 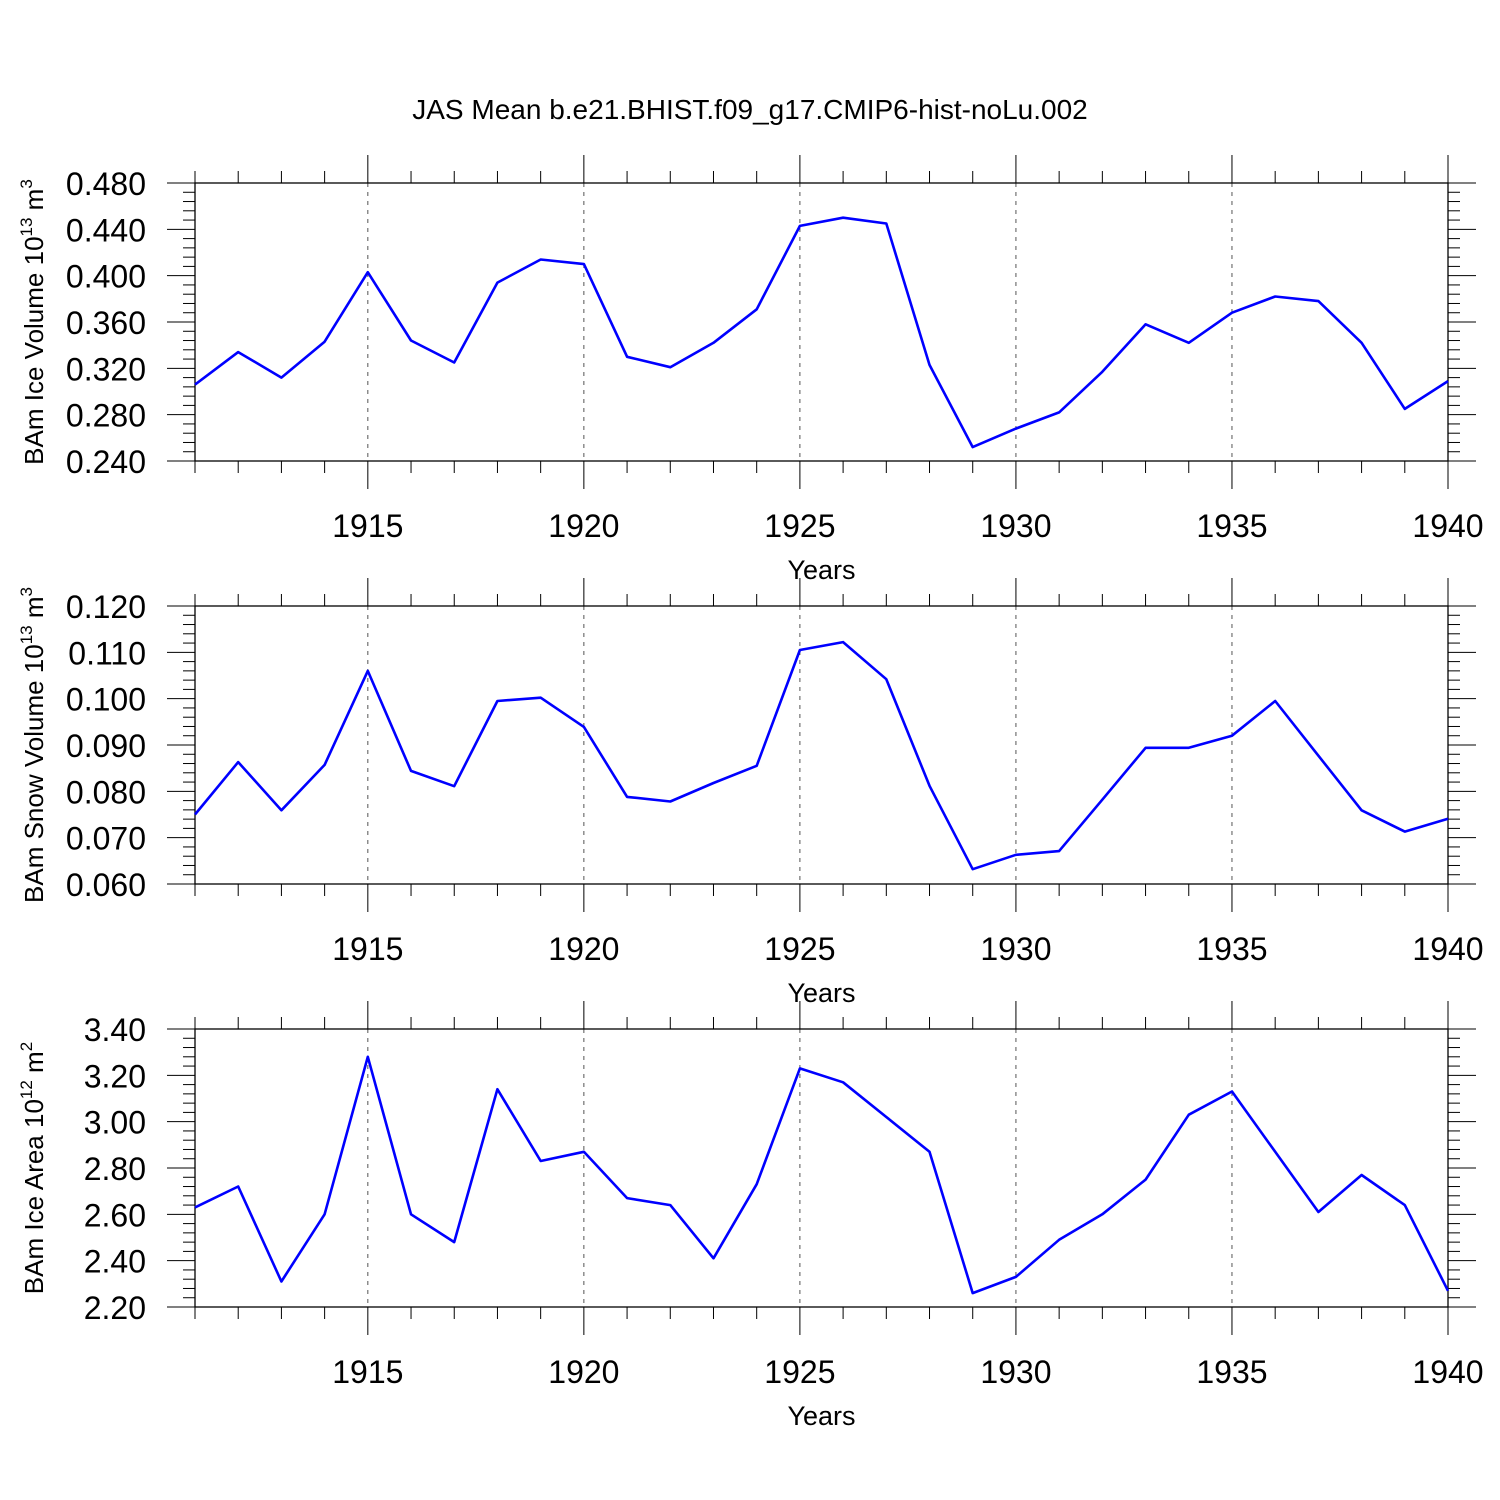 What do you see at coordinates (106, 792) in the screenshot?
I see `y-tick-label: 0.080` at bounding box center [106, 792].